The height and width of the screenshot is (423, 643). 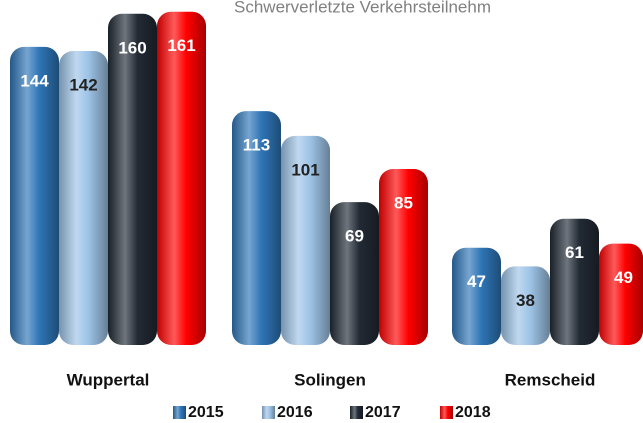 I want to click on value-label: 47, so click(x=476, y=281).